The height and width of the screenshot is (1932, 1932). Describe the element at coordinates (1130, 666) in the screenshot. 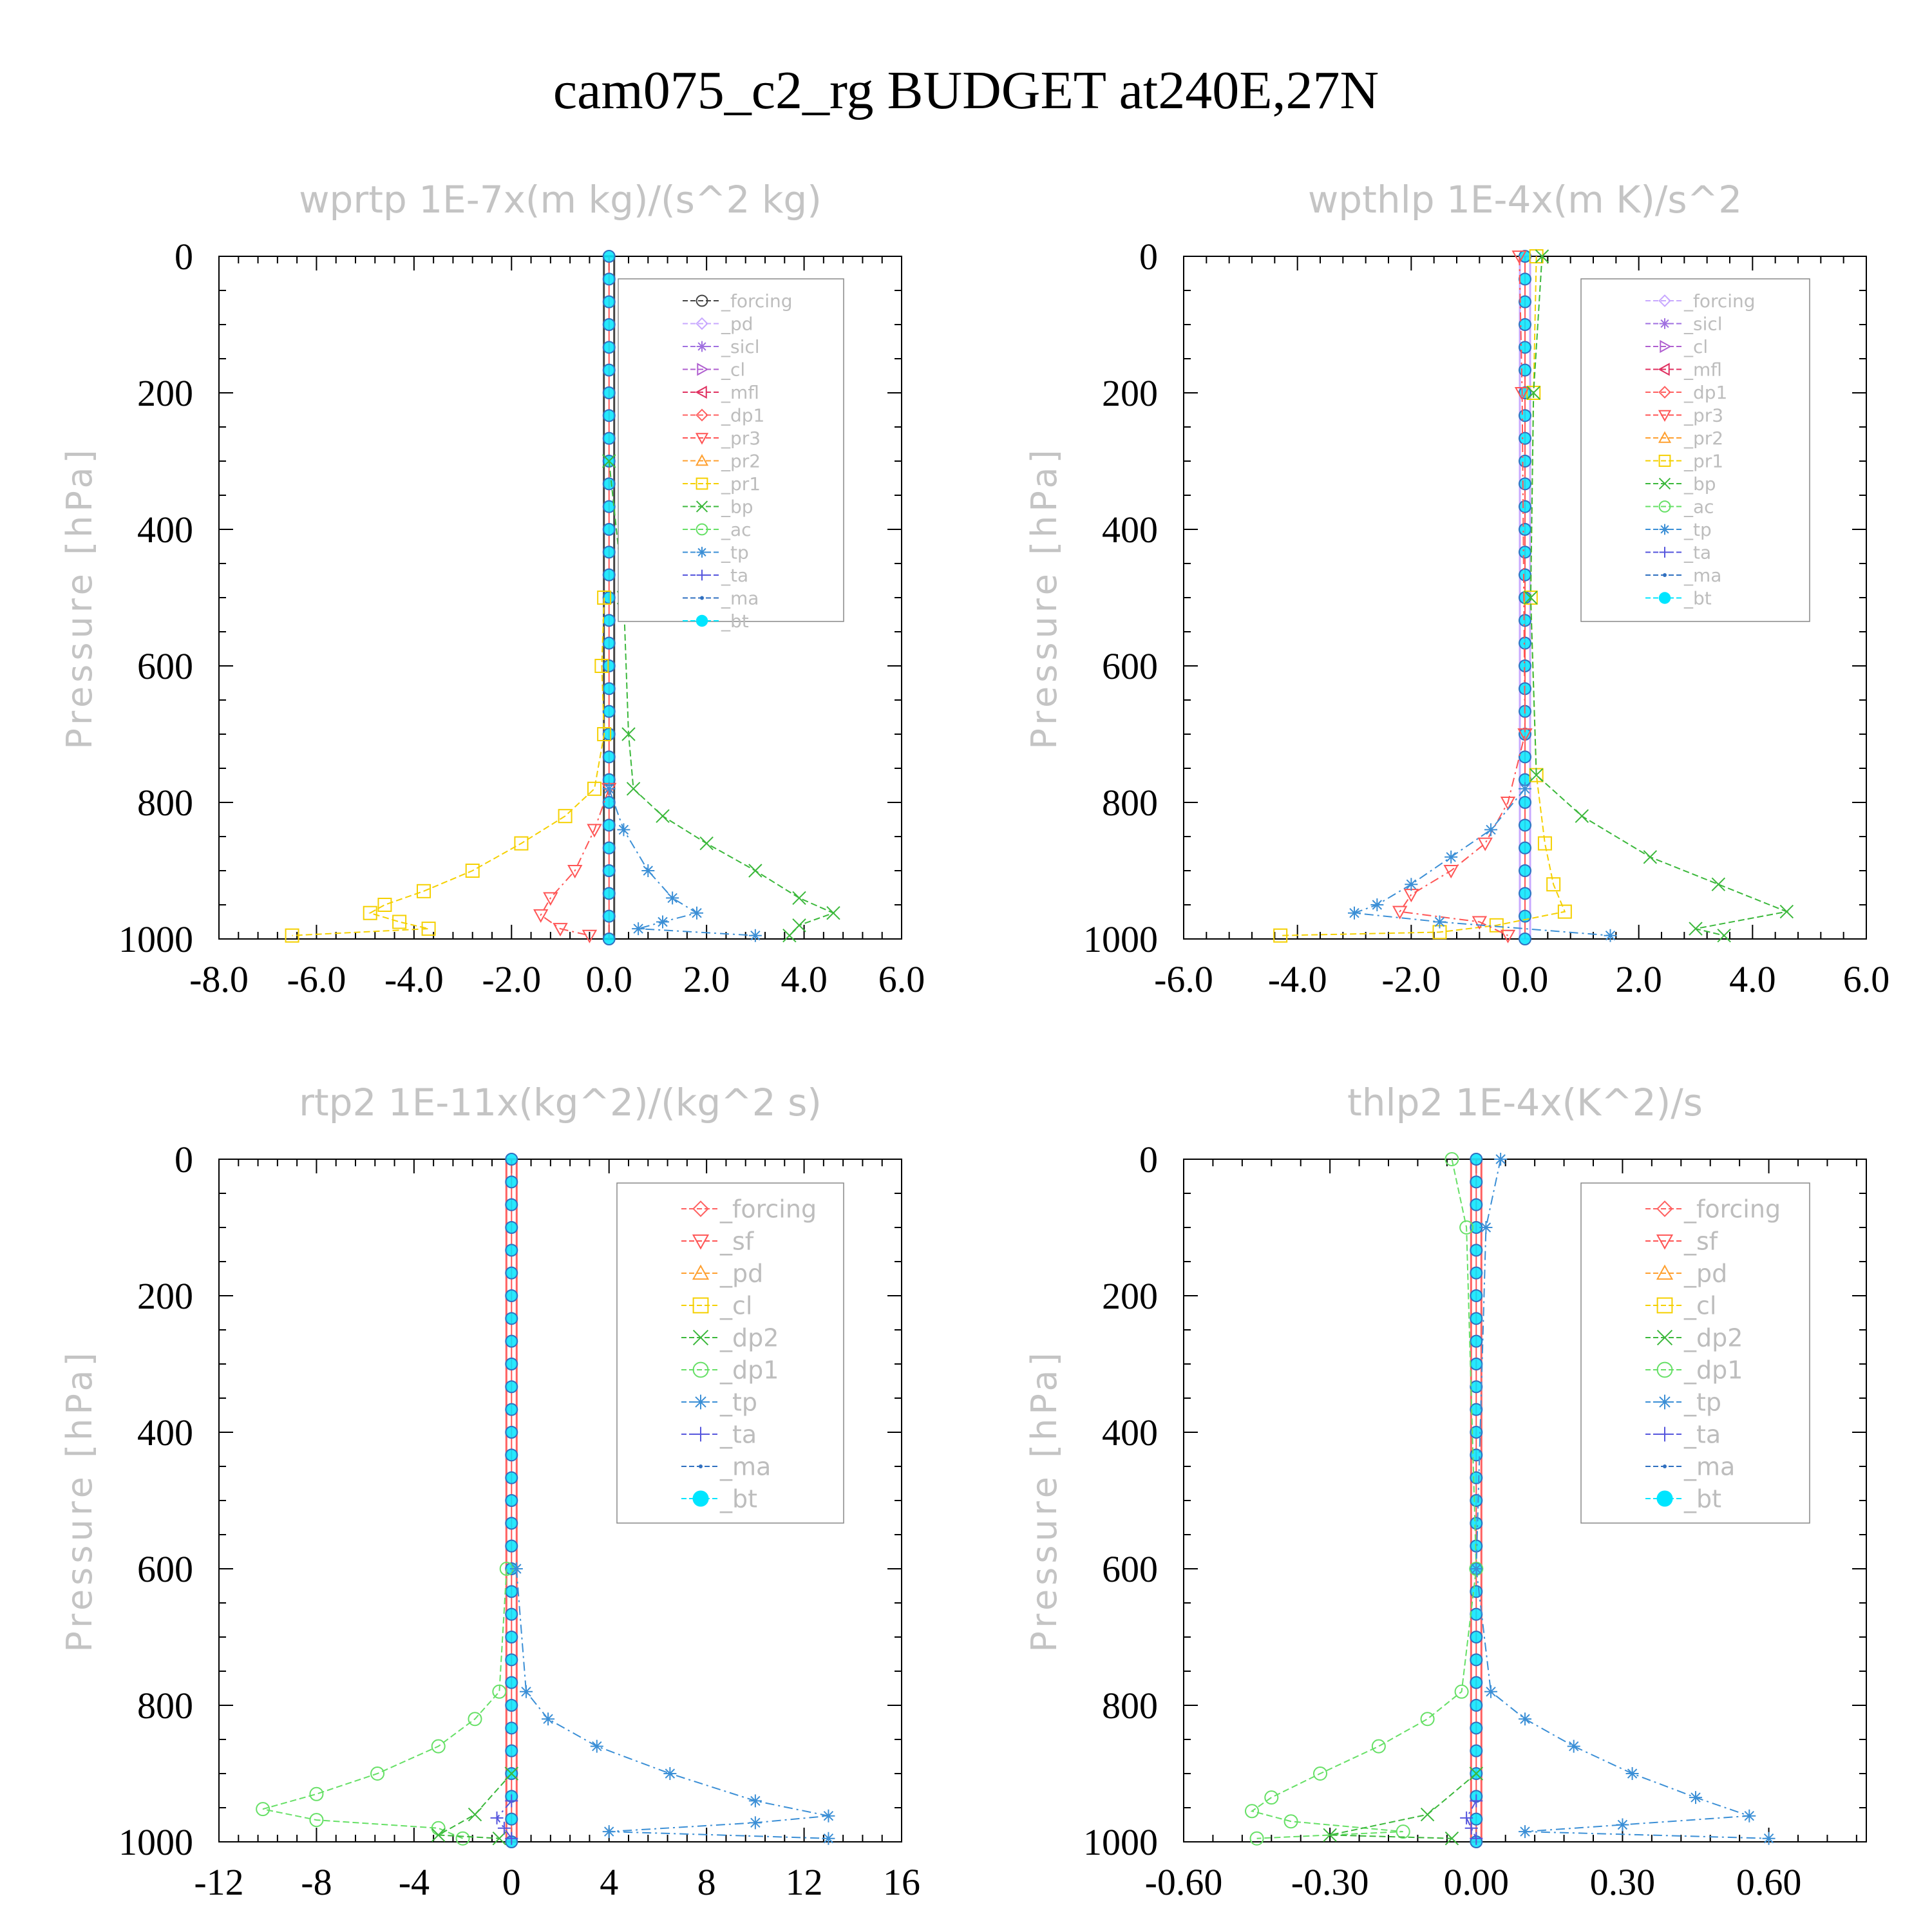

I see `y-tick-label: 600` at that location.